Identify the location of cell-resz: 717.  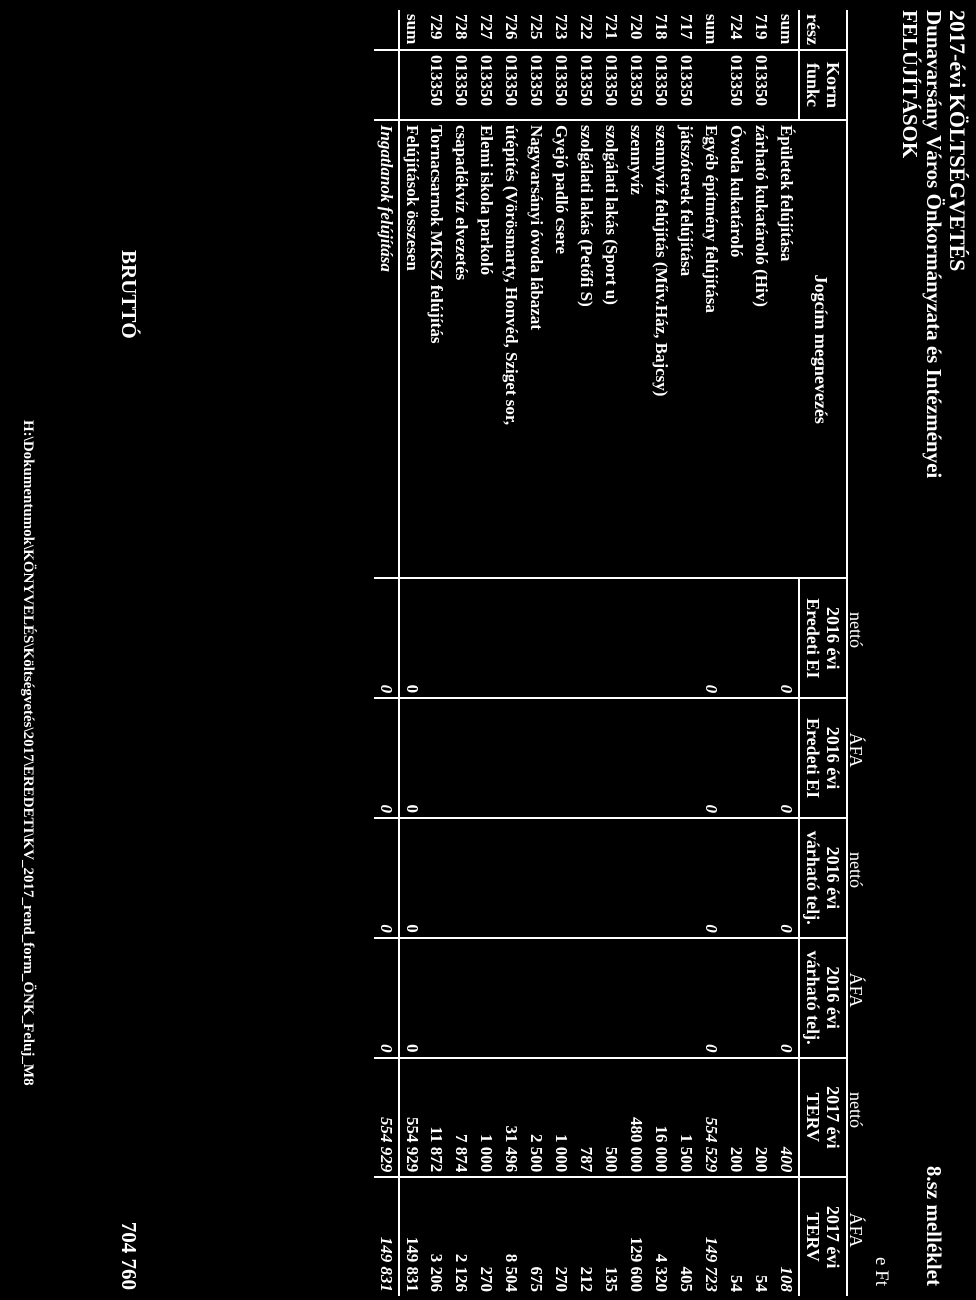
(687, 27).